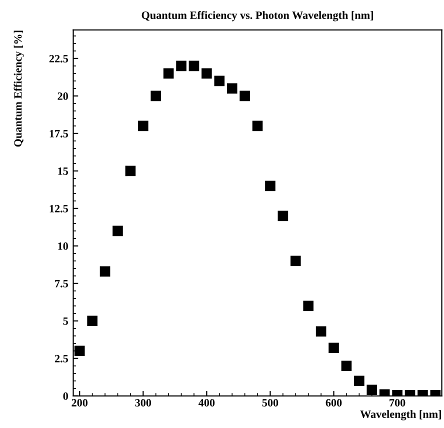 This screenshot has width=444, height=428. What do you see at coordinates (206, 402) in the screenshot?
I see `x-tick-label: 400` at bounding box center [206, 402].